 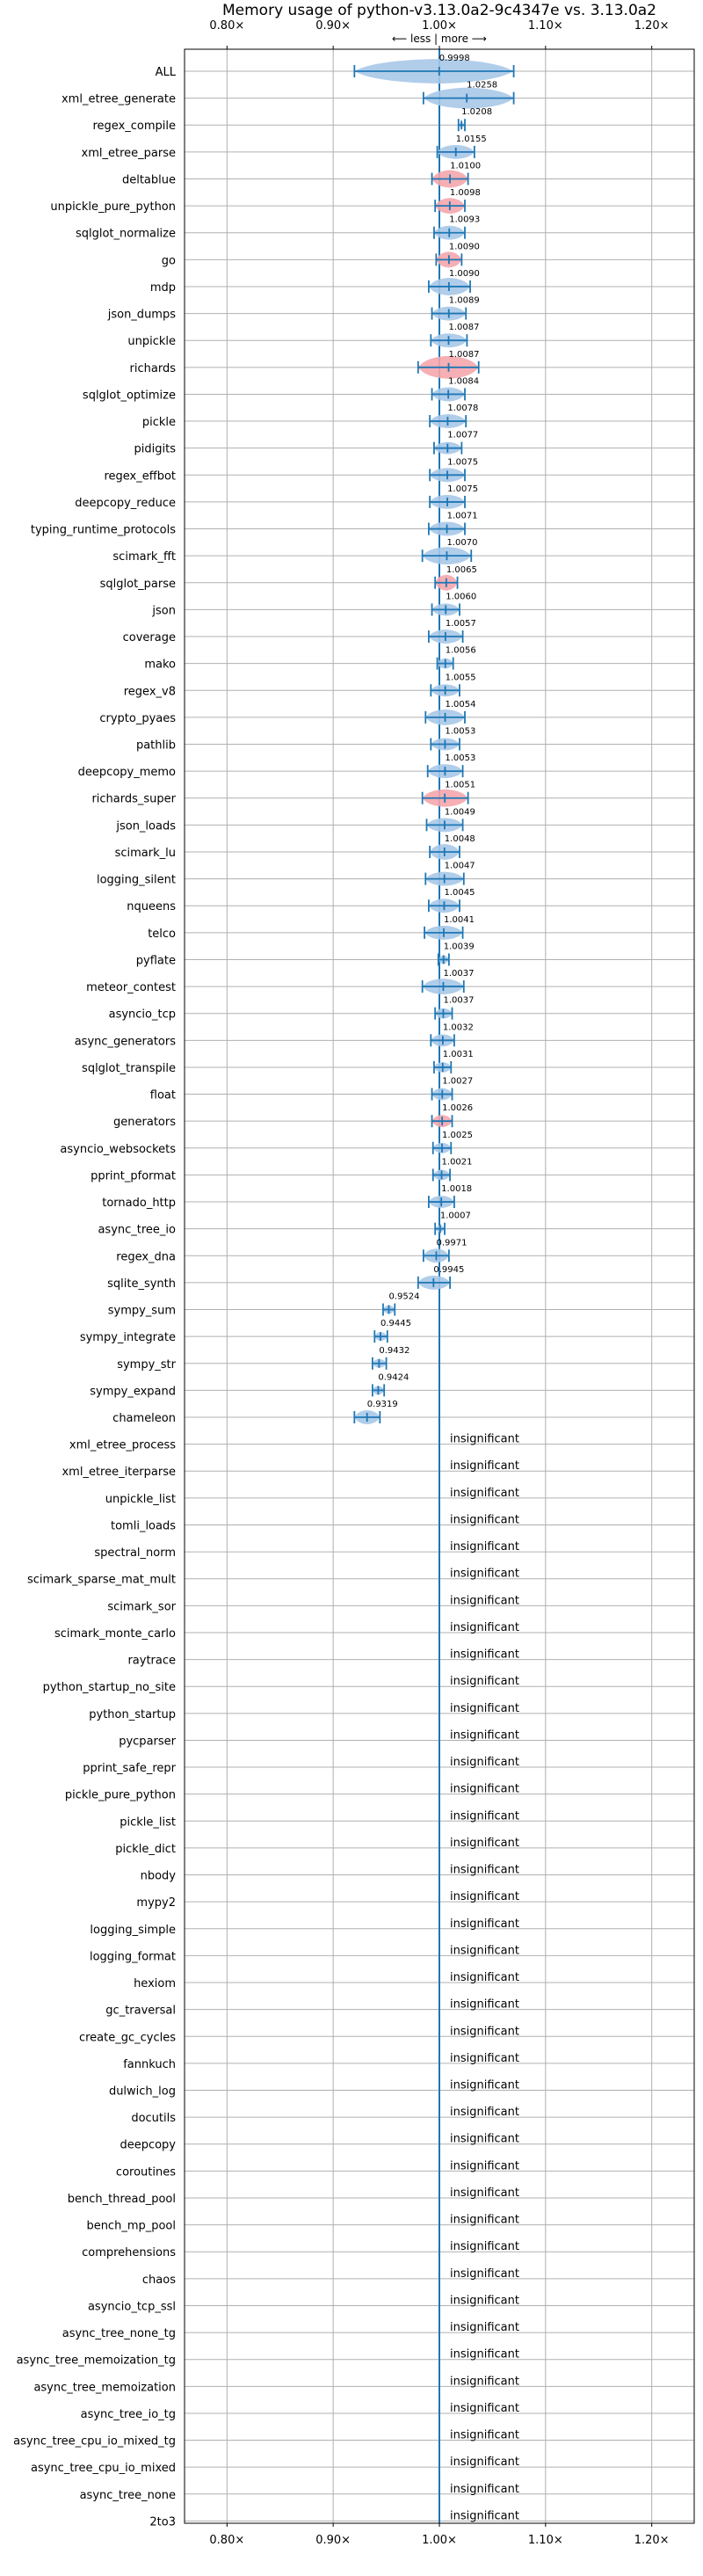 What do you see at coordinates (145, 826) in the screenshot?
I see `benchmark-name-label: json_loads` at bounding box center [145, 826].